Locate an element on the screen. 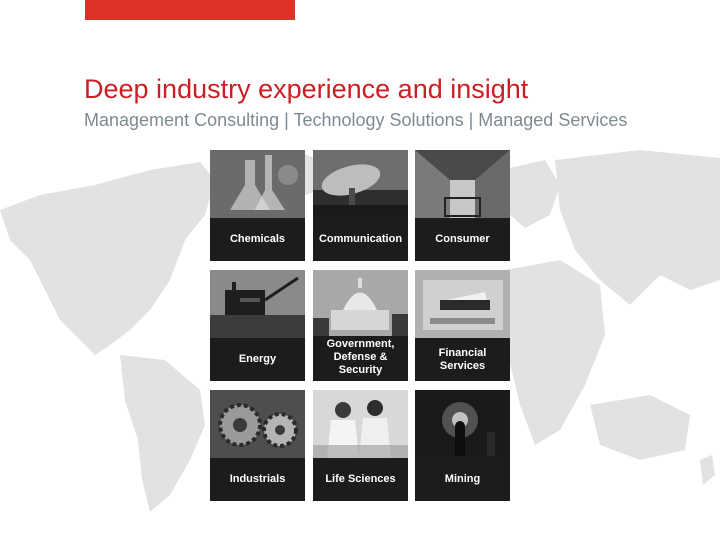 The width and height of the screenshot is (720, 540). life-sciences-photo is located at coordinates (360, 424).